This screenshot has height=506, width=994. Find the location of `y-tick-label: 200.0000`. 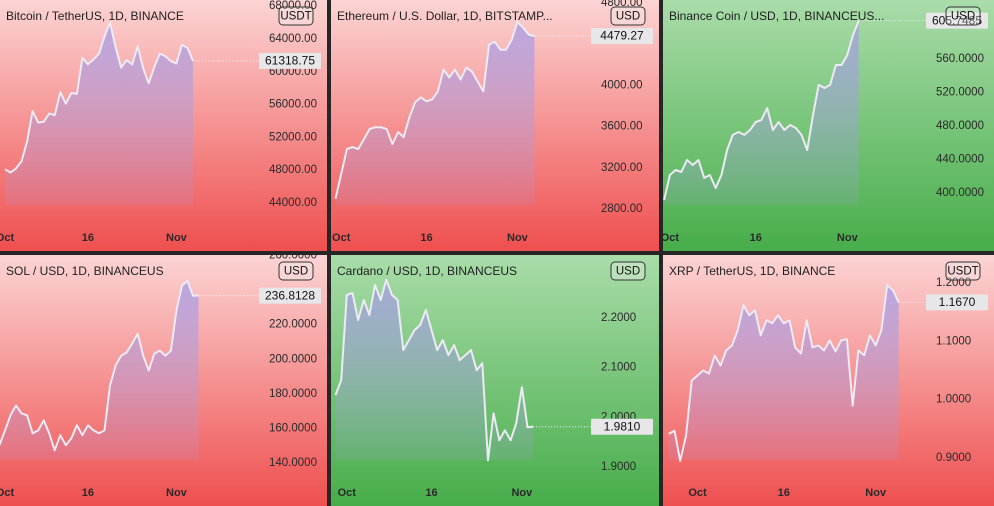

y-tick-label: 200.0000 is located at coordinates (293, 359).